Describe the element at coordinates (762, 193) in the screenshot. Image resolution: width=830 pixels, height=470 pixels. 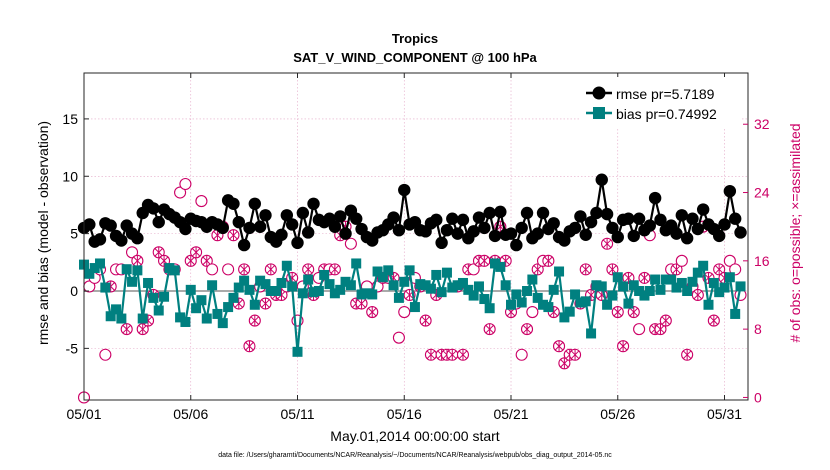
I see `y-tick-label-right: 24` at that location.